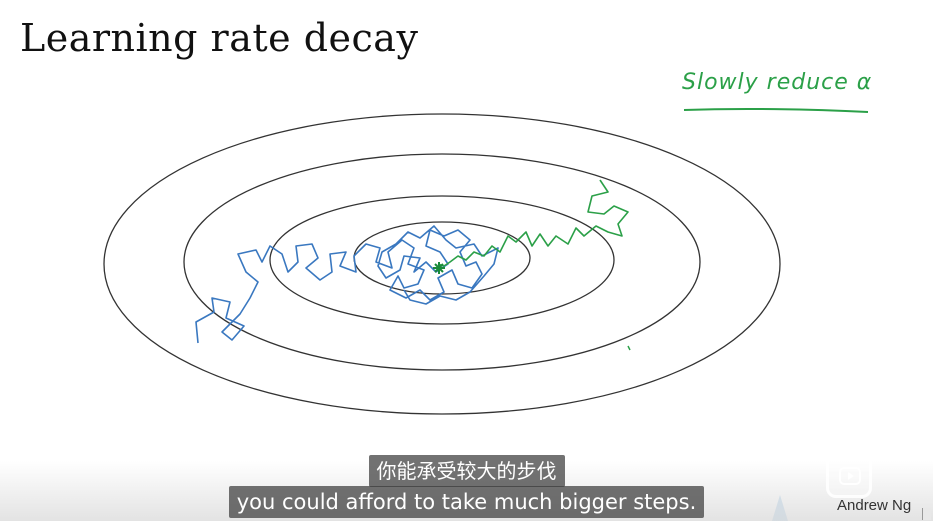 This screenshot has height=521, width=933. What do you see at coordinates (439, 268) in the screenshot?
I see `minimum-star-icon` at bounding box center [439, 268].